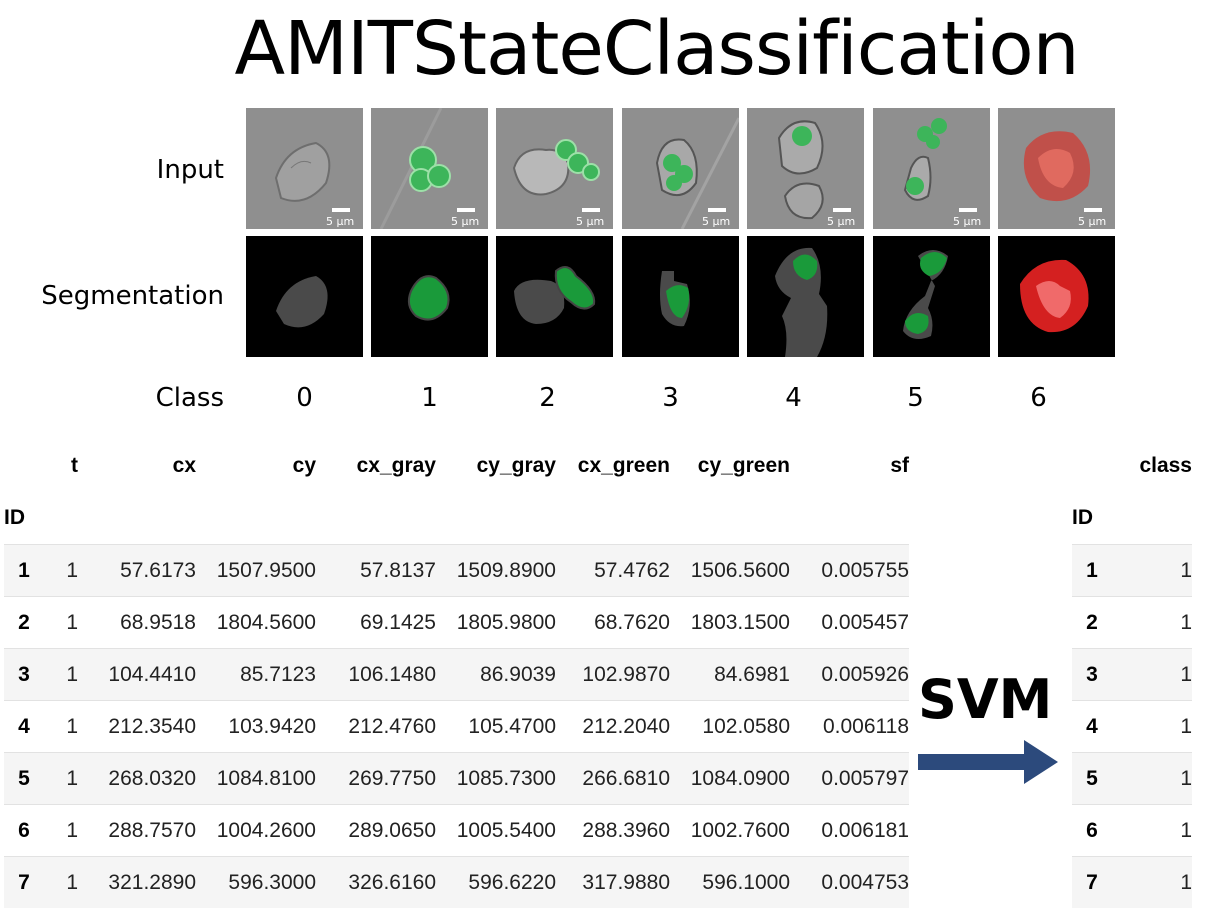  Describe the element at coordinates (730, 882) in the screenshot. I see `table-cell: 596.1000` at that location.